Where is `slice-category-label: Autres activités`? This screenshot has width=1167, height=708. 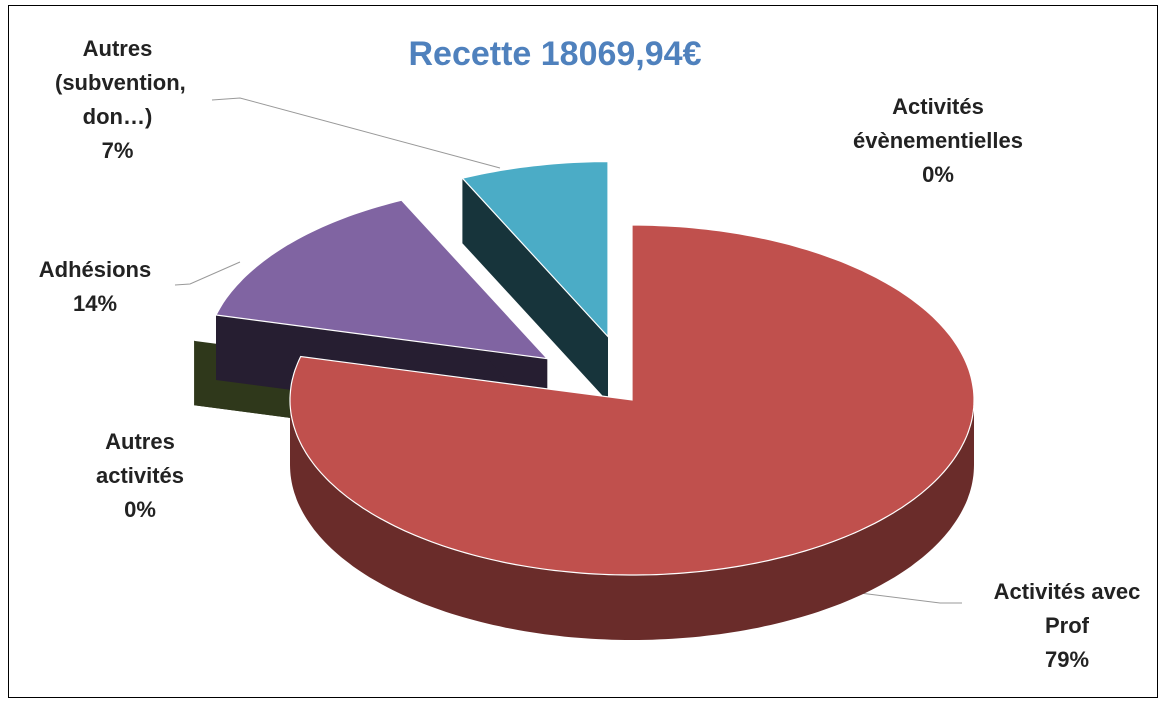 slice-category-label: Autres activités is located at coordinates (140, 458).